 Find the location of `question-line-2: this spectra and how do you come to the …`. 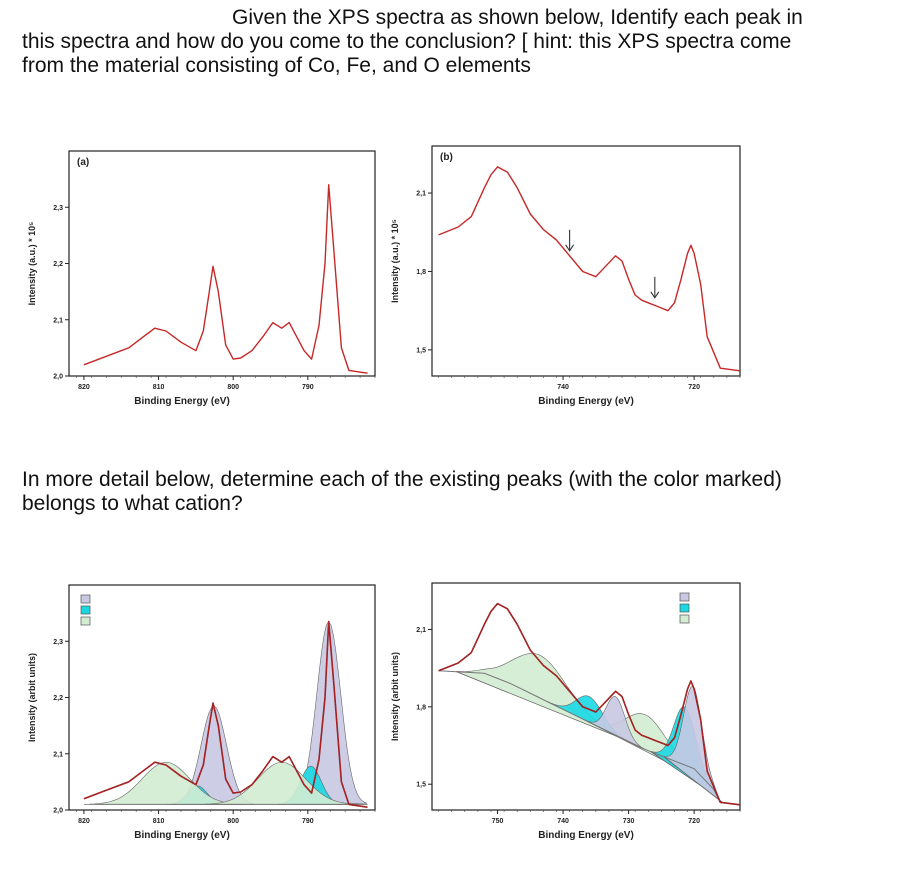

question-line-2: this spectra and how do you come to the … is located at coordinates (407, 41).